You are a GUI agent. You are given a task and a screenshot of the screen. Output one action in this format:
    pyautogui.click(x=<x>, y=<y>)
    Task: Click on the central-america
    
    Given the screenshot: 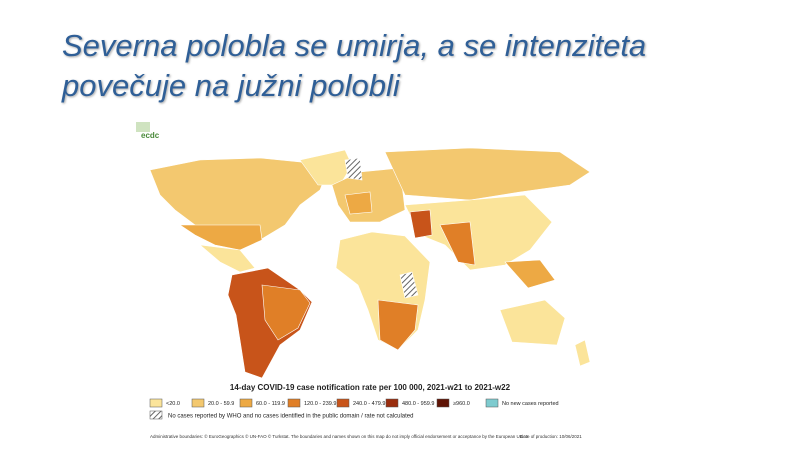 What is the action you would take?
    pyautogui.click(x=227, y=258)
    